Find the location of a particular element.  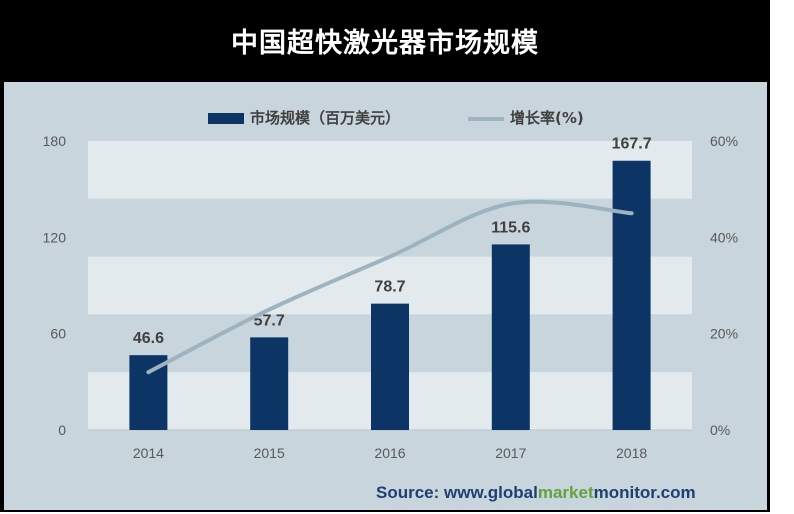

x-tick-label: 2016 is located at coordinates (389, 453).